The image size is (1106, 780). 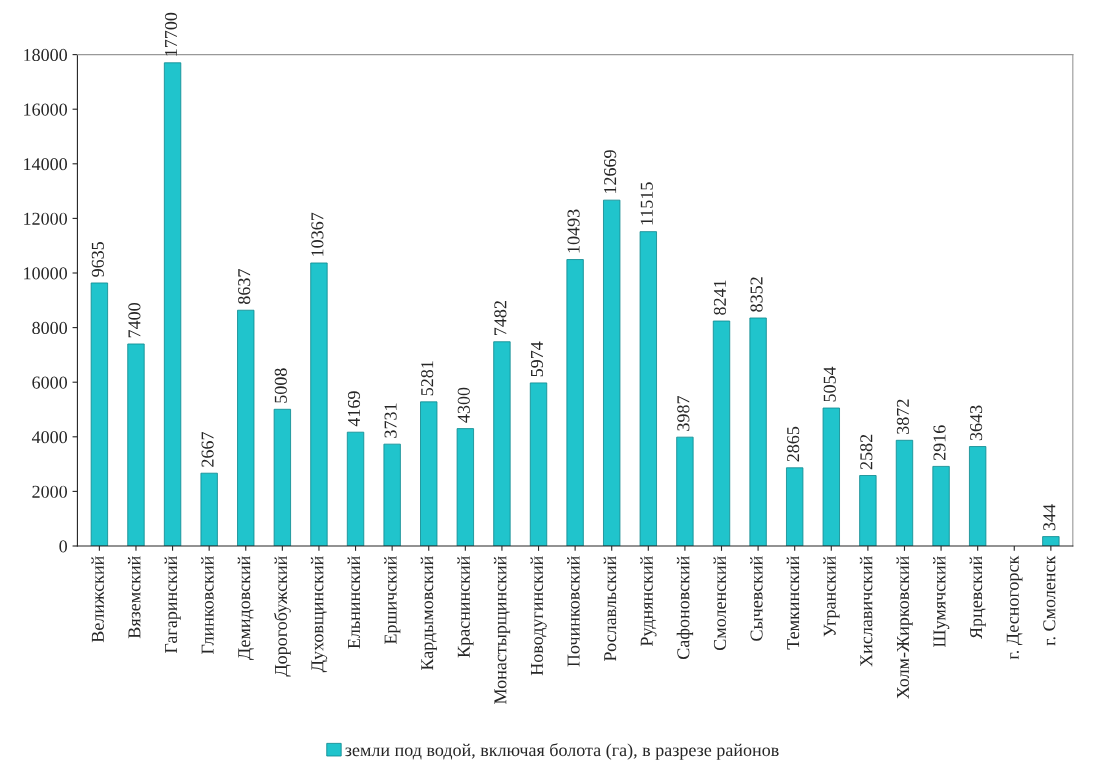 I want to click on data-label: 7400, so click(x=134, y=320).